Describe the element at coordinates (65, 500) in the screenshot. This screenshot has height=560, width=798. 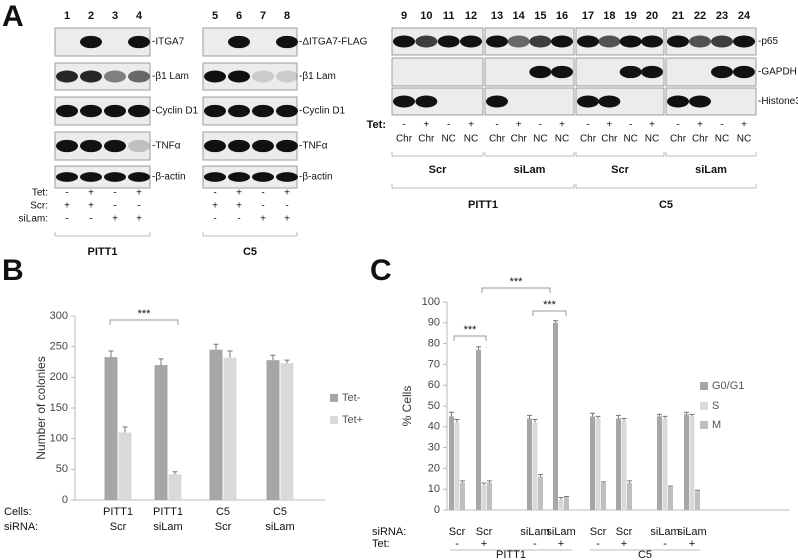
I see `y-tick-label: 0` at that location.